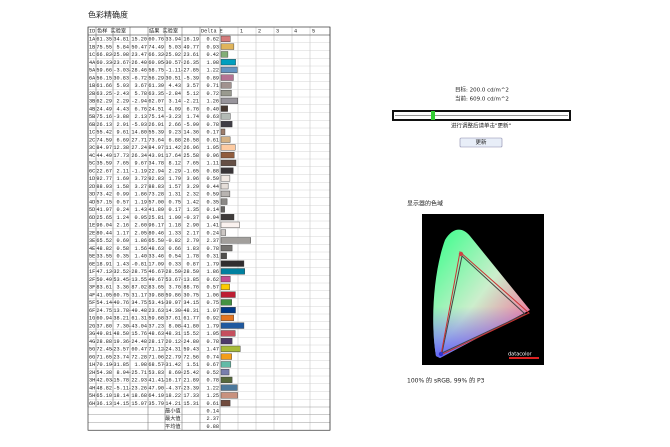  Describe the element at coordinates (213, 288) in the screenshot. I see `cell: 0.57` at that location.